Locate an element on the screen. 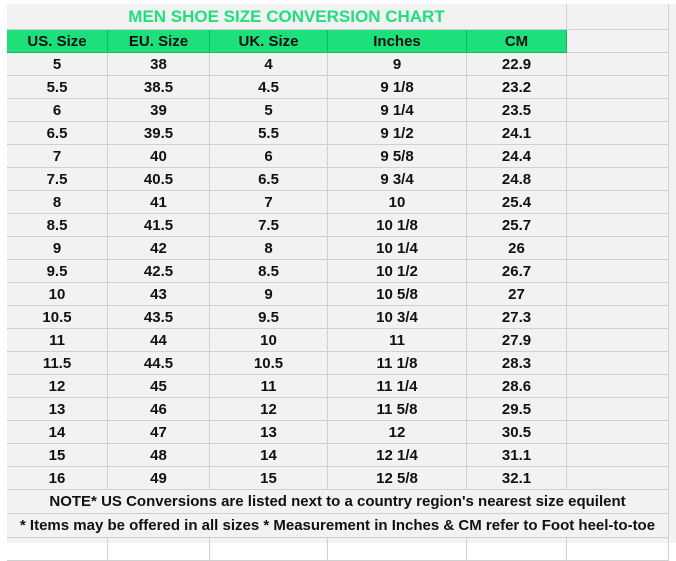 This screenshot has height=561, width=676. table-cell: 25.4 is located at coordinates (517, 202).